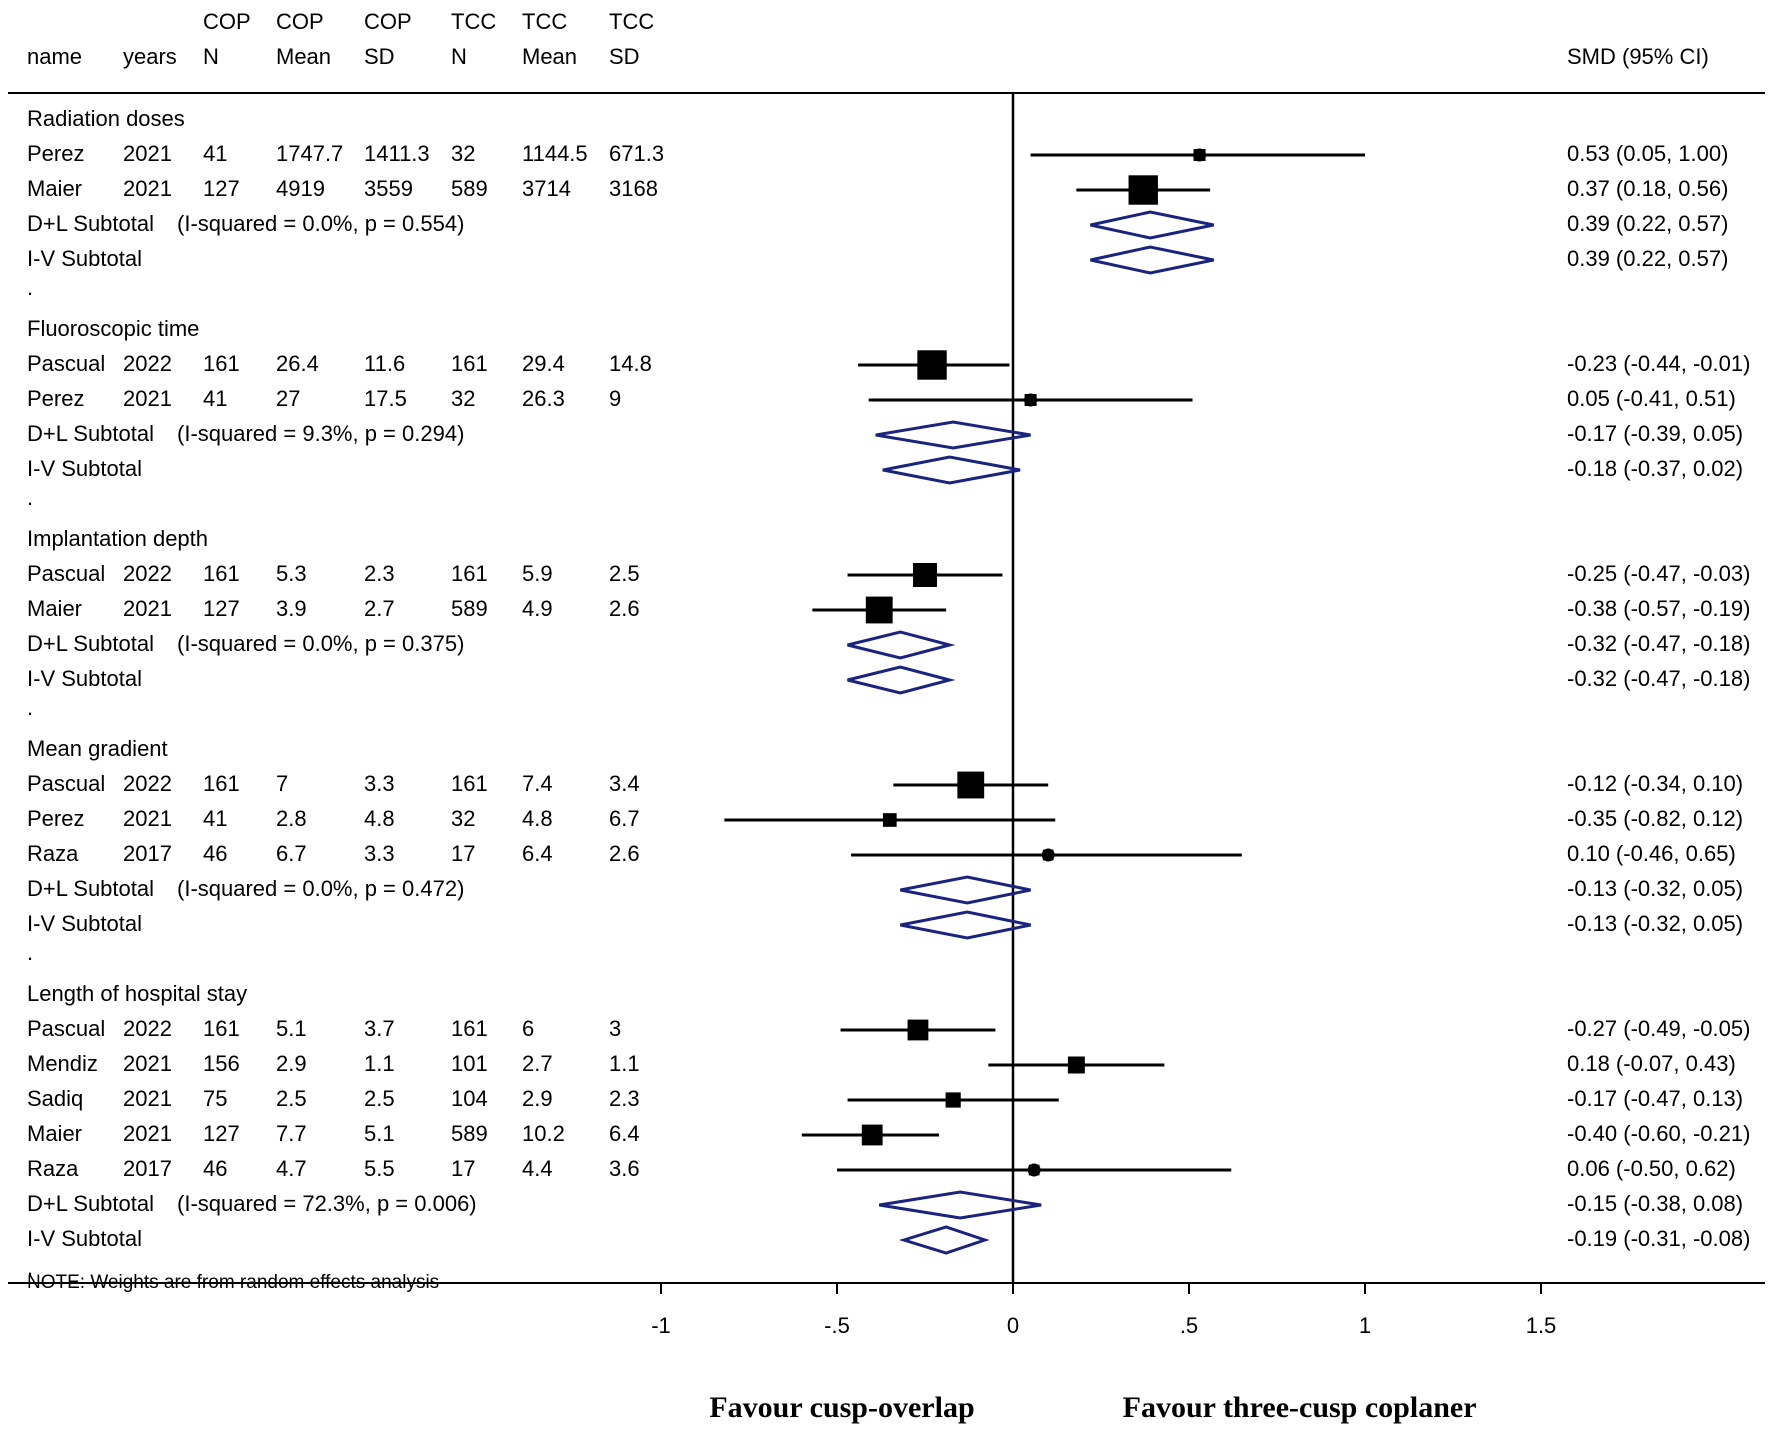 This screenshot has width=1772, height=1446. I want to click on iv-subtotal-label: I-V Subtotal, so click(84, 678).